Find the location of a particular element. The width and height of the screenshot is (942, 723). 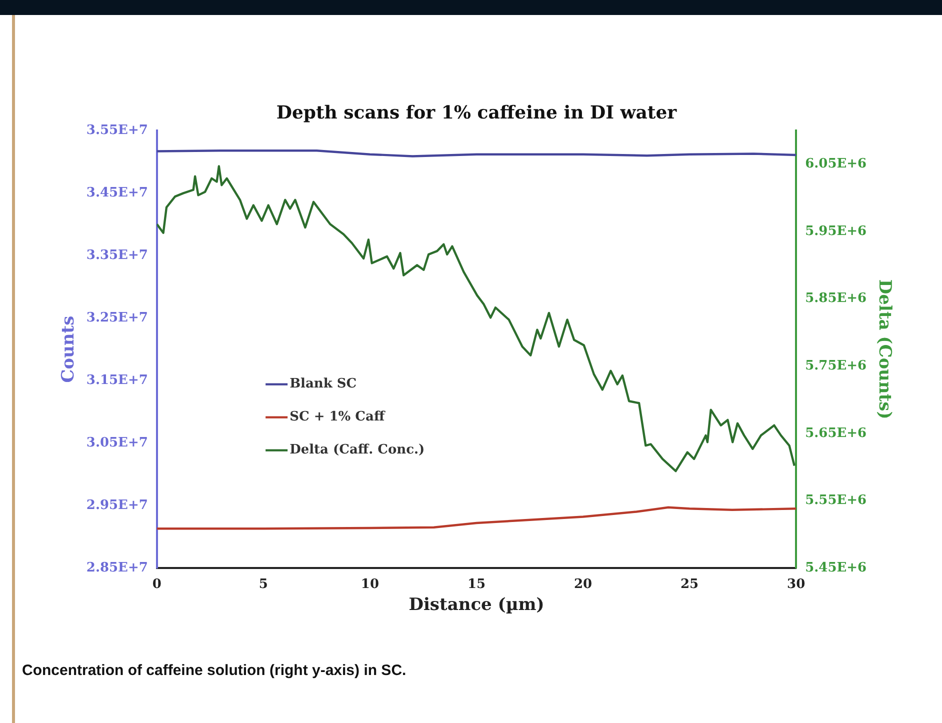

y-tick-label: 3.45E+7 is located at coordinates (117, 192).